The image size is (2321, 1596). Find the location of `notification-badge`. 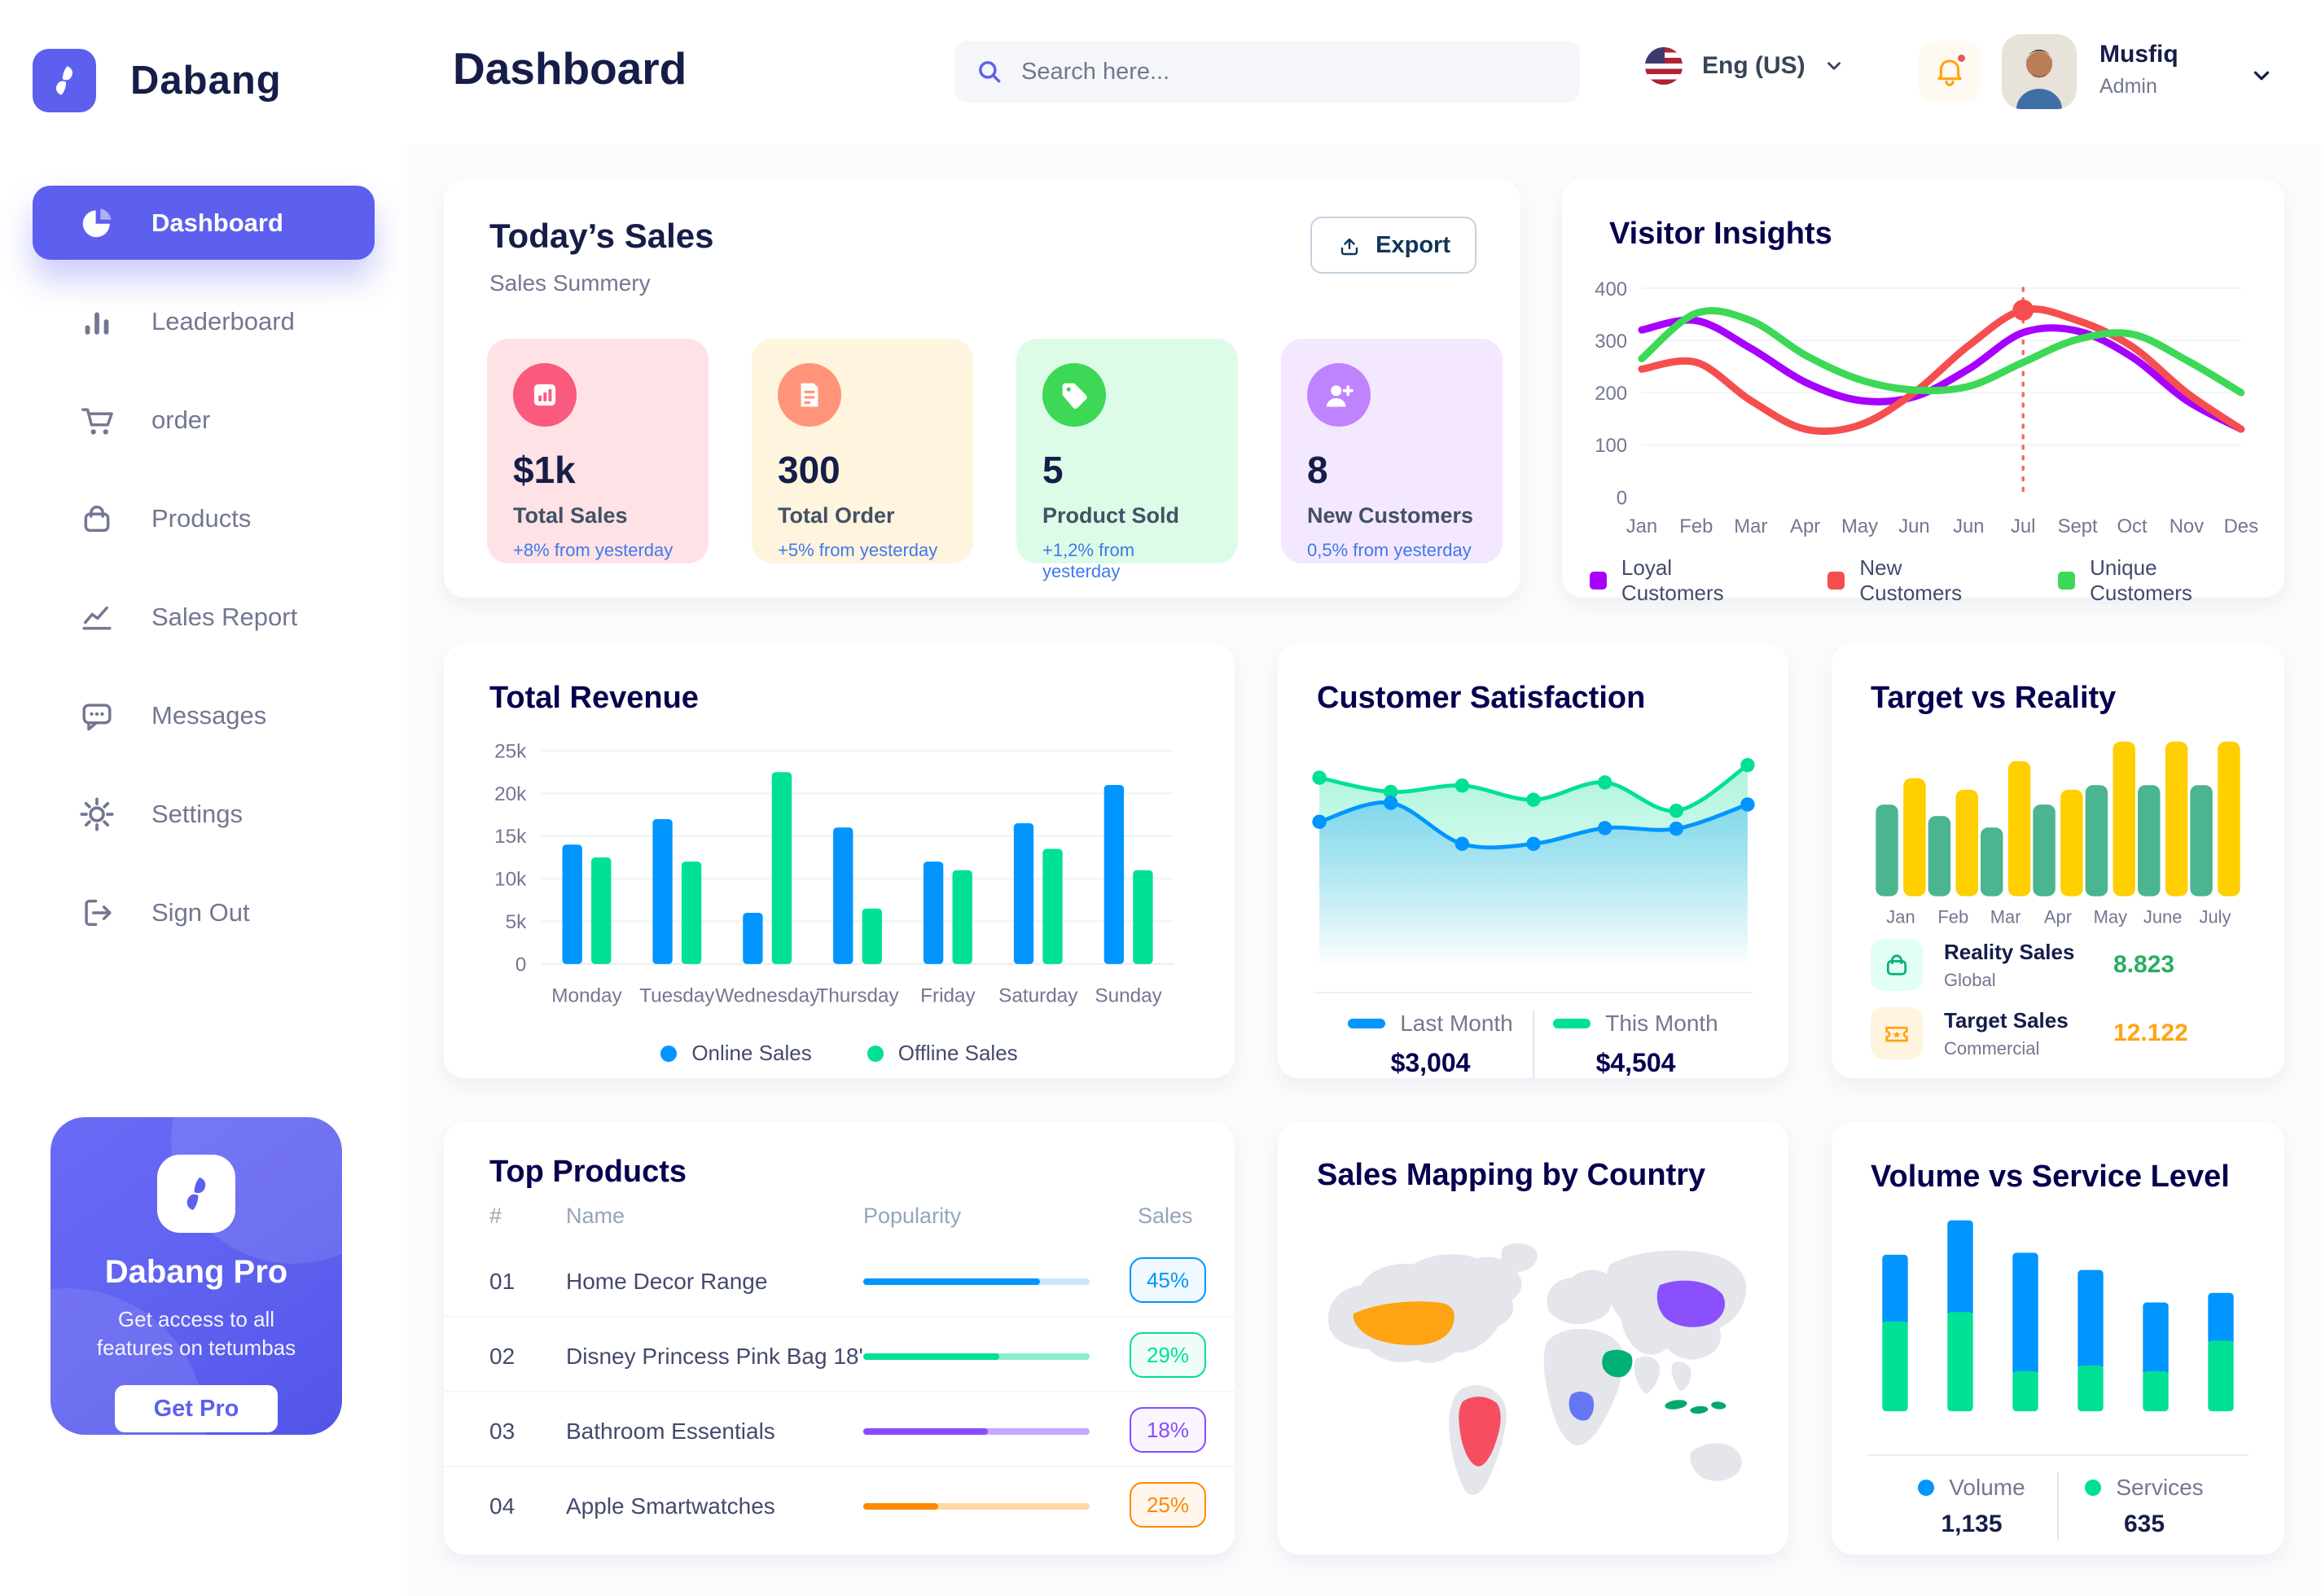

notification-badge is located at coordinates (1961, 58).